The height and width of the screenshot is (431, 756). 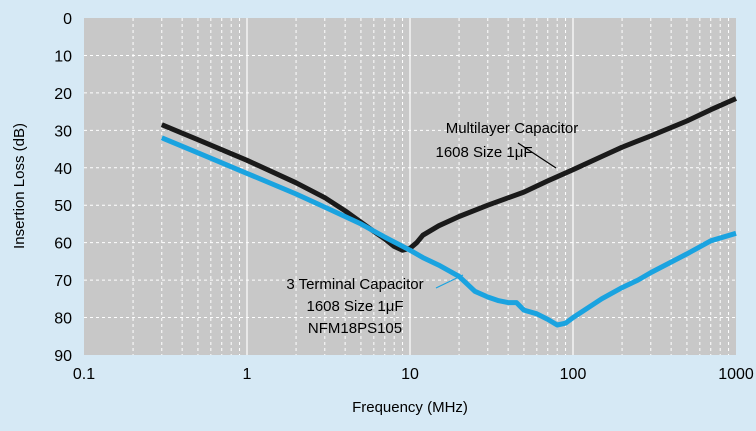 What do you see at coordinates (63, 356) in the screenshot?
I see `y-tick-label: 90` at bounding box center [63, 356].